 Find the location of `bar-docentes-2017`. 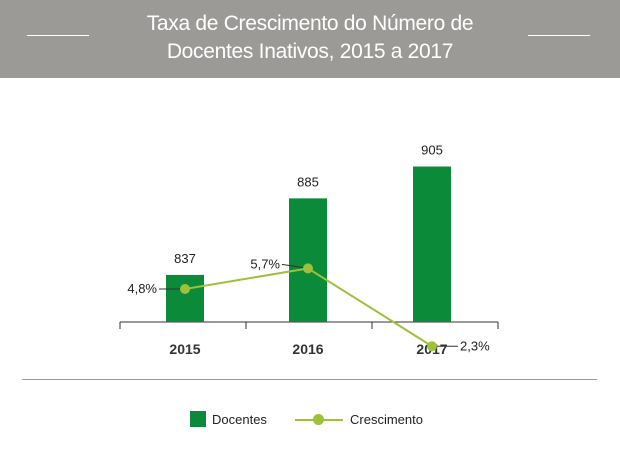

bar-docentes-2017 is located at coordinates (432, 244).